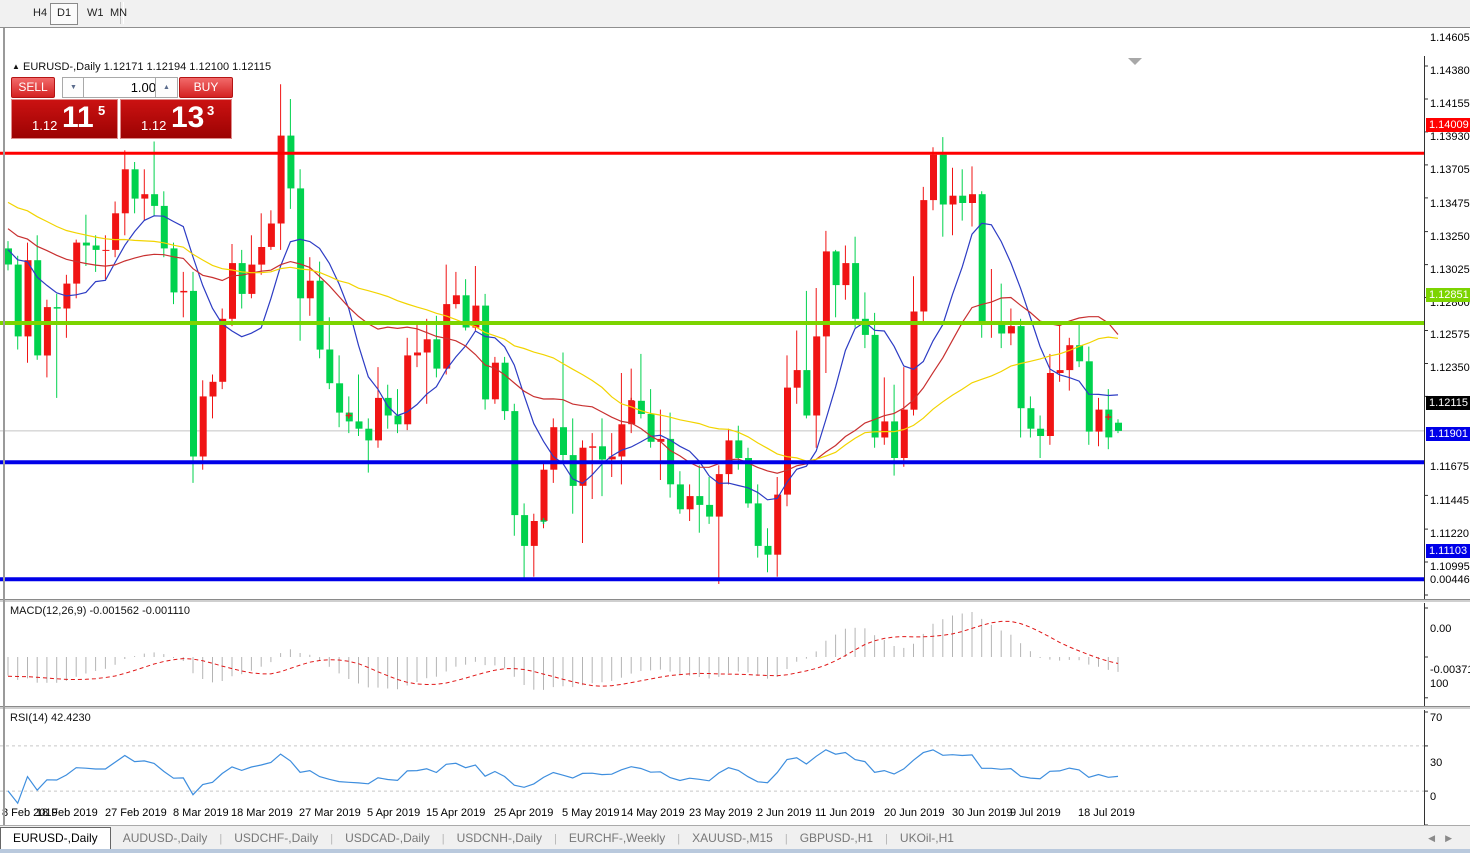 The image size is (1470, 853). Describe the element at coordinates (499, 838) in the screenshot. I see `chart-tab-usdcnh-daily: USDCNH-,Daily` at that location.